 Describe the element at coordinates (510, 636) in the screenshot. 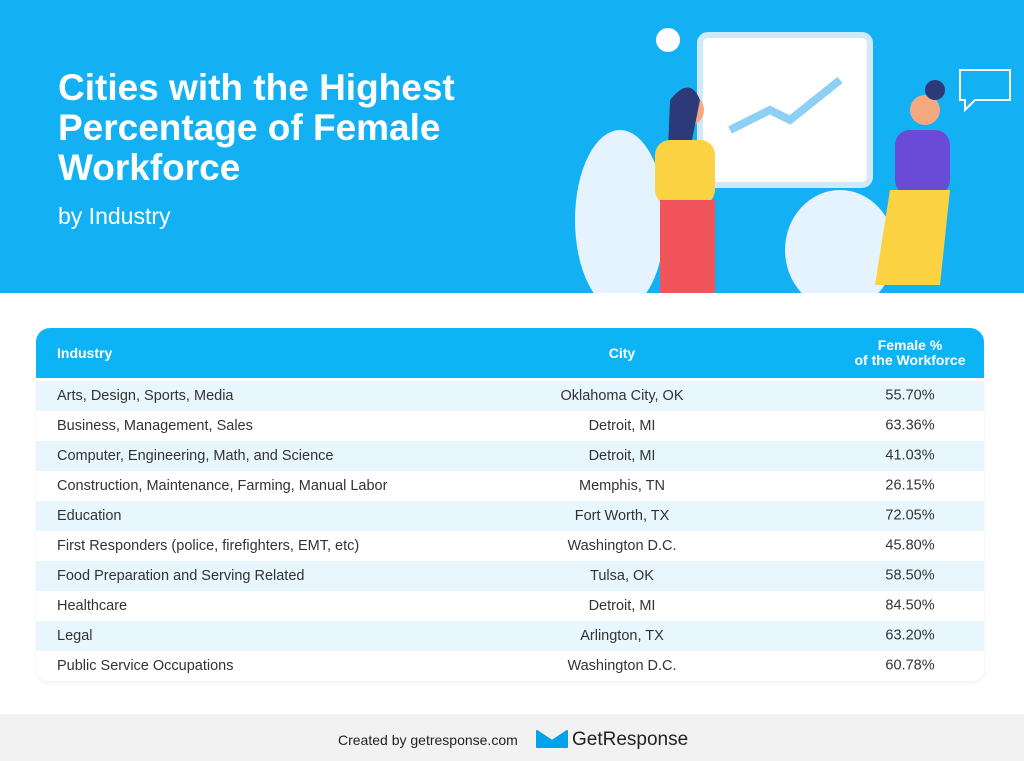

I see `table-row: Legal Arlington, TX 63.20%` at that location.